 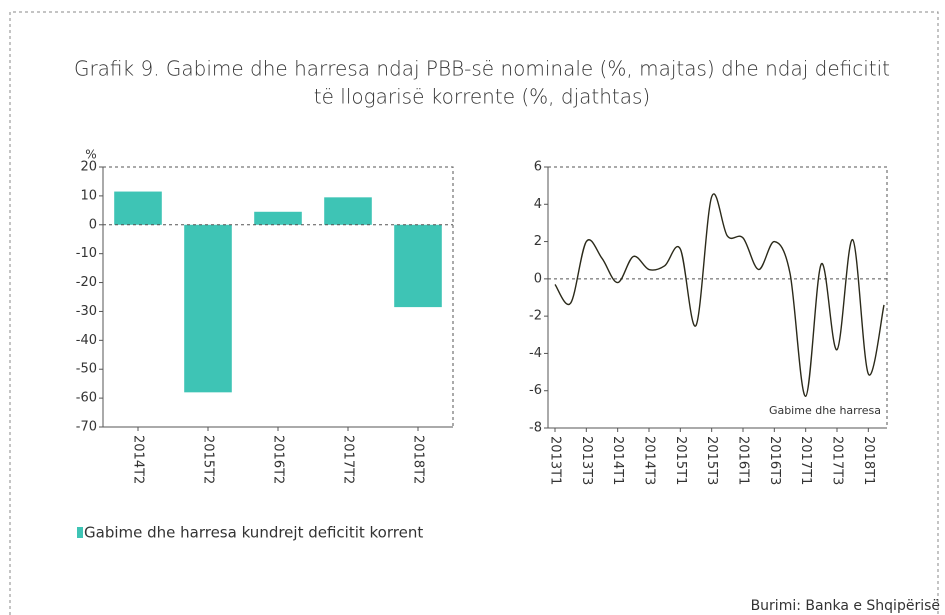 What do you see at coordinates (805, 460) in the screenshot?
I see `x-tick-label: 2017T1` at bounding box center [805, 460].